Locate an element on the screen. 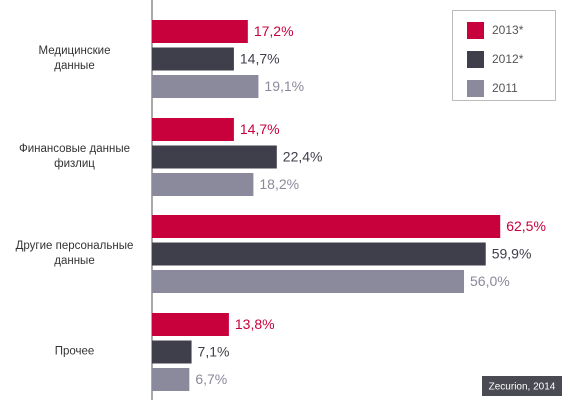 The height and width of the screenshot is (407, 567). source-box is located at coordinates (522, 386).